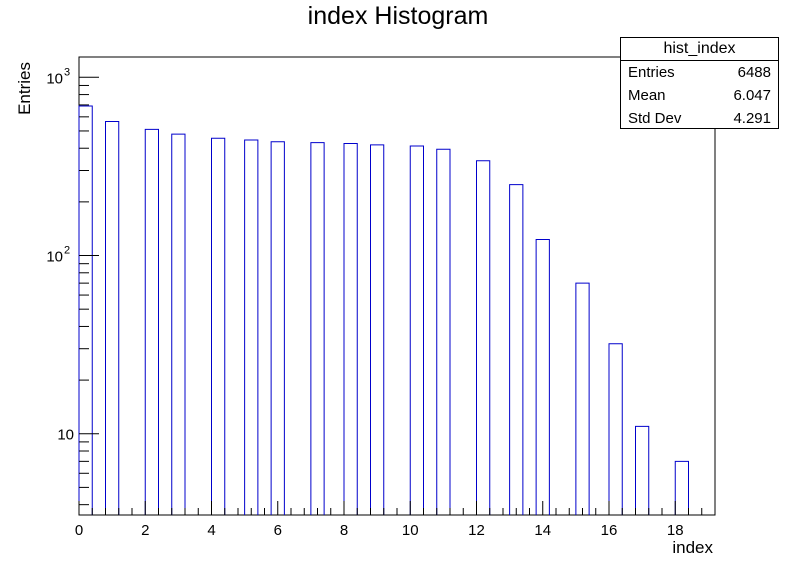 The height and width of the screenshot is (572, 796). I want to click on x-tick-label: 10, so click(410, 530).